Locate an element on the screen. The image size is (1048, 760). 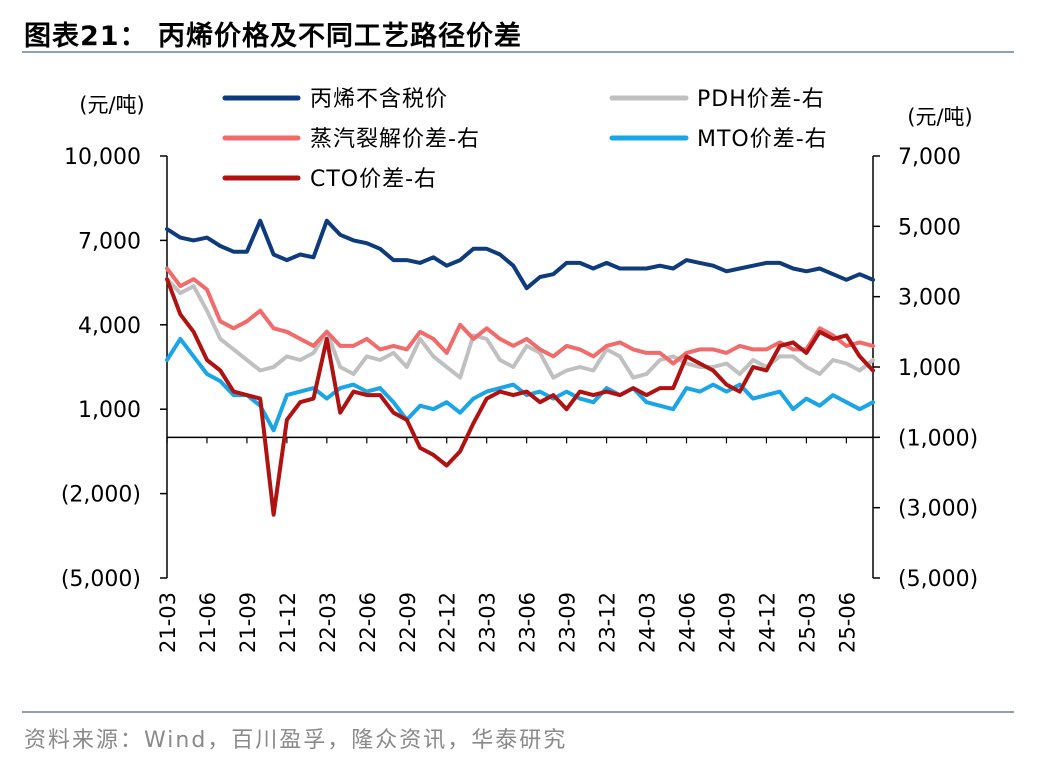
x-axis-tick-label: 22-09 is located at coordinates (408, 622).